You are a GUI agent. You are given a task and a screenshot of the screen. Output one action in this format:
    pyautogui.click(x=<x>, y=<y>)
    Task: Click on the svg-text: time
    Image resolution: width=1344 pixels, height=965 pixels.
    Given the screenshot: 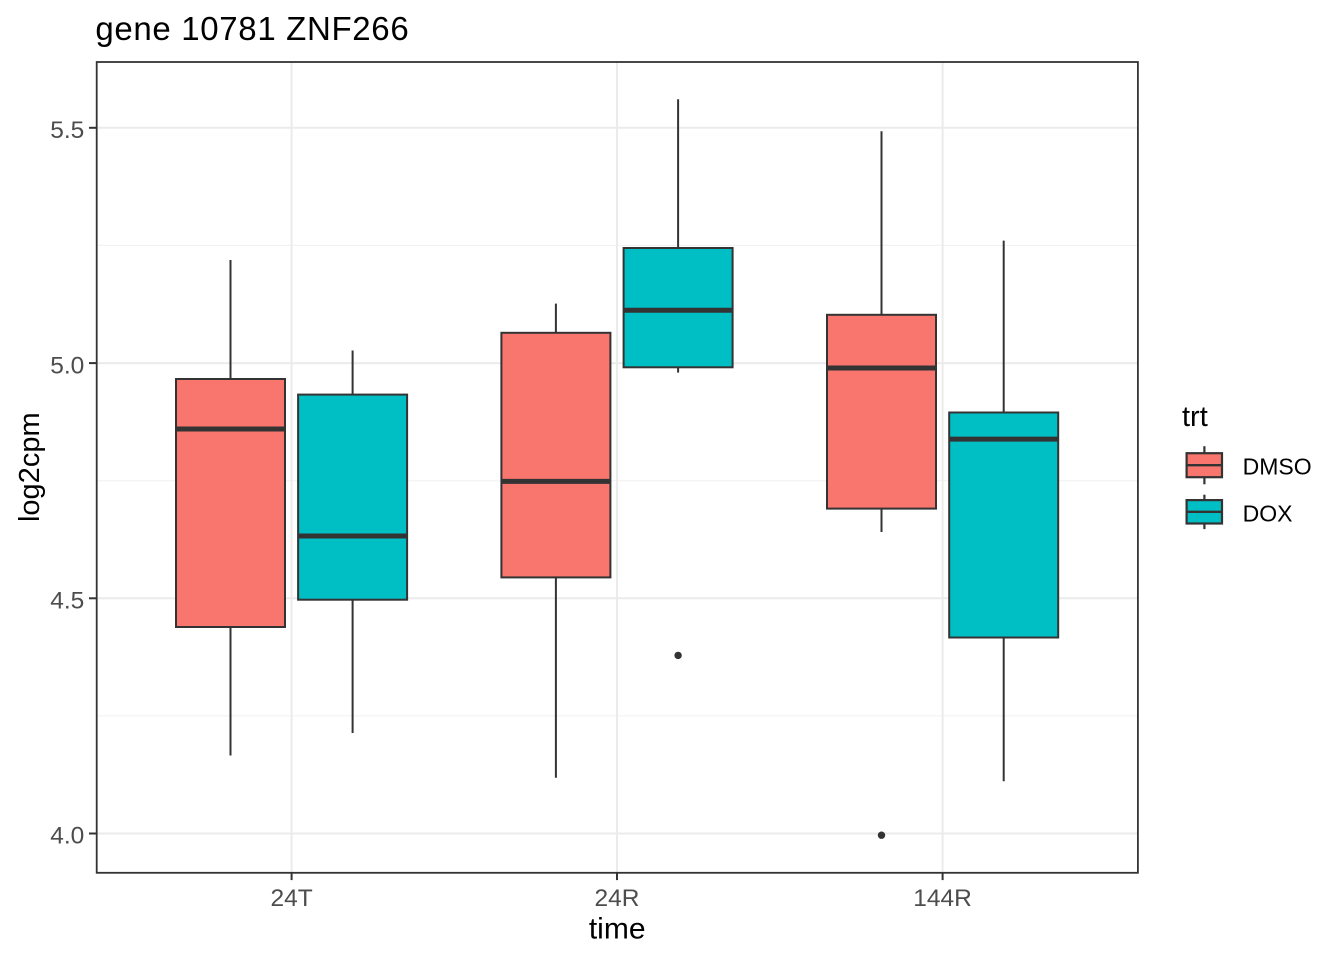 What is the action you would take?
    pyautogui.click(x=617, y=928)
    